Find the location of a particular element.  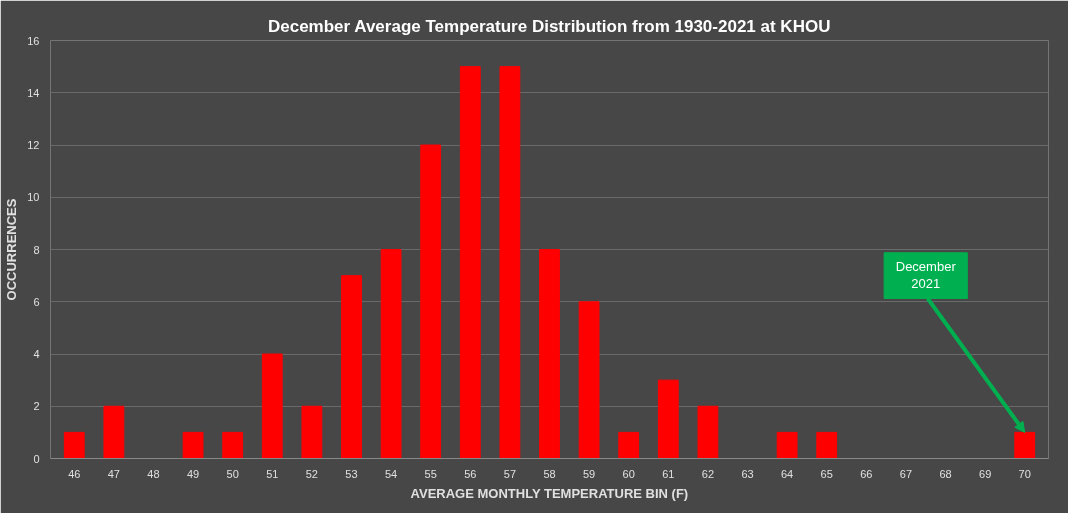

x-tick-label: 59 is located at coordinates (589, 473).